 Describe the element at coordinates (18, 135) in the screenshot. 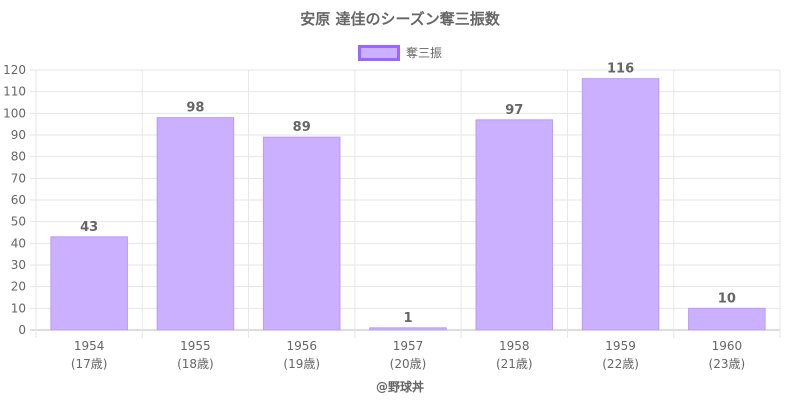

I see `y-tick-label: 90` at that location.